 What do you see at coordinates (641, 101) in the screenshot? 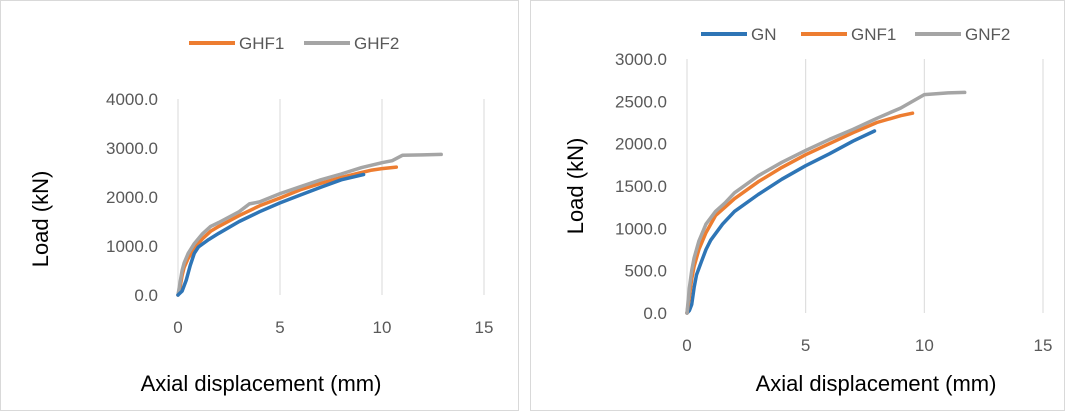
I see `y-tick-label: 2500.0` at bounding box center [641, 101].